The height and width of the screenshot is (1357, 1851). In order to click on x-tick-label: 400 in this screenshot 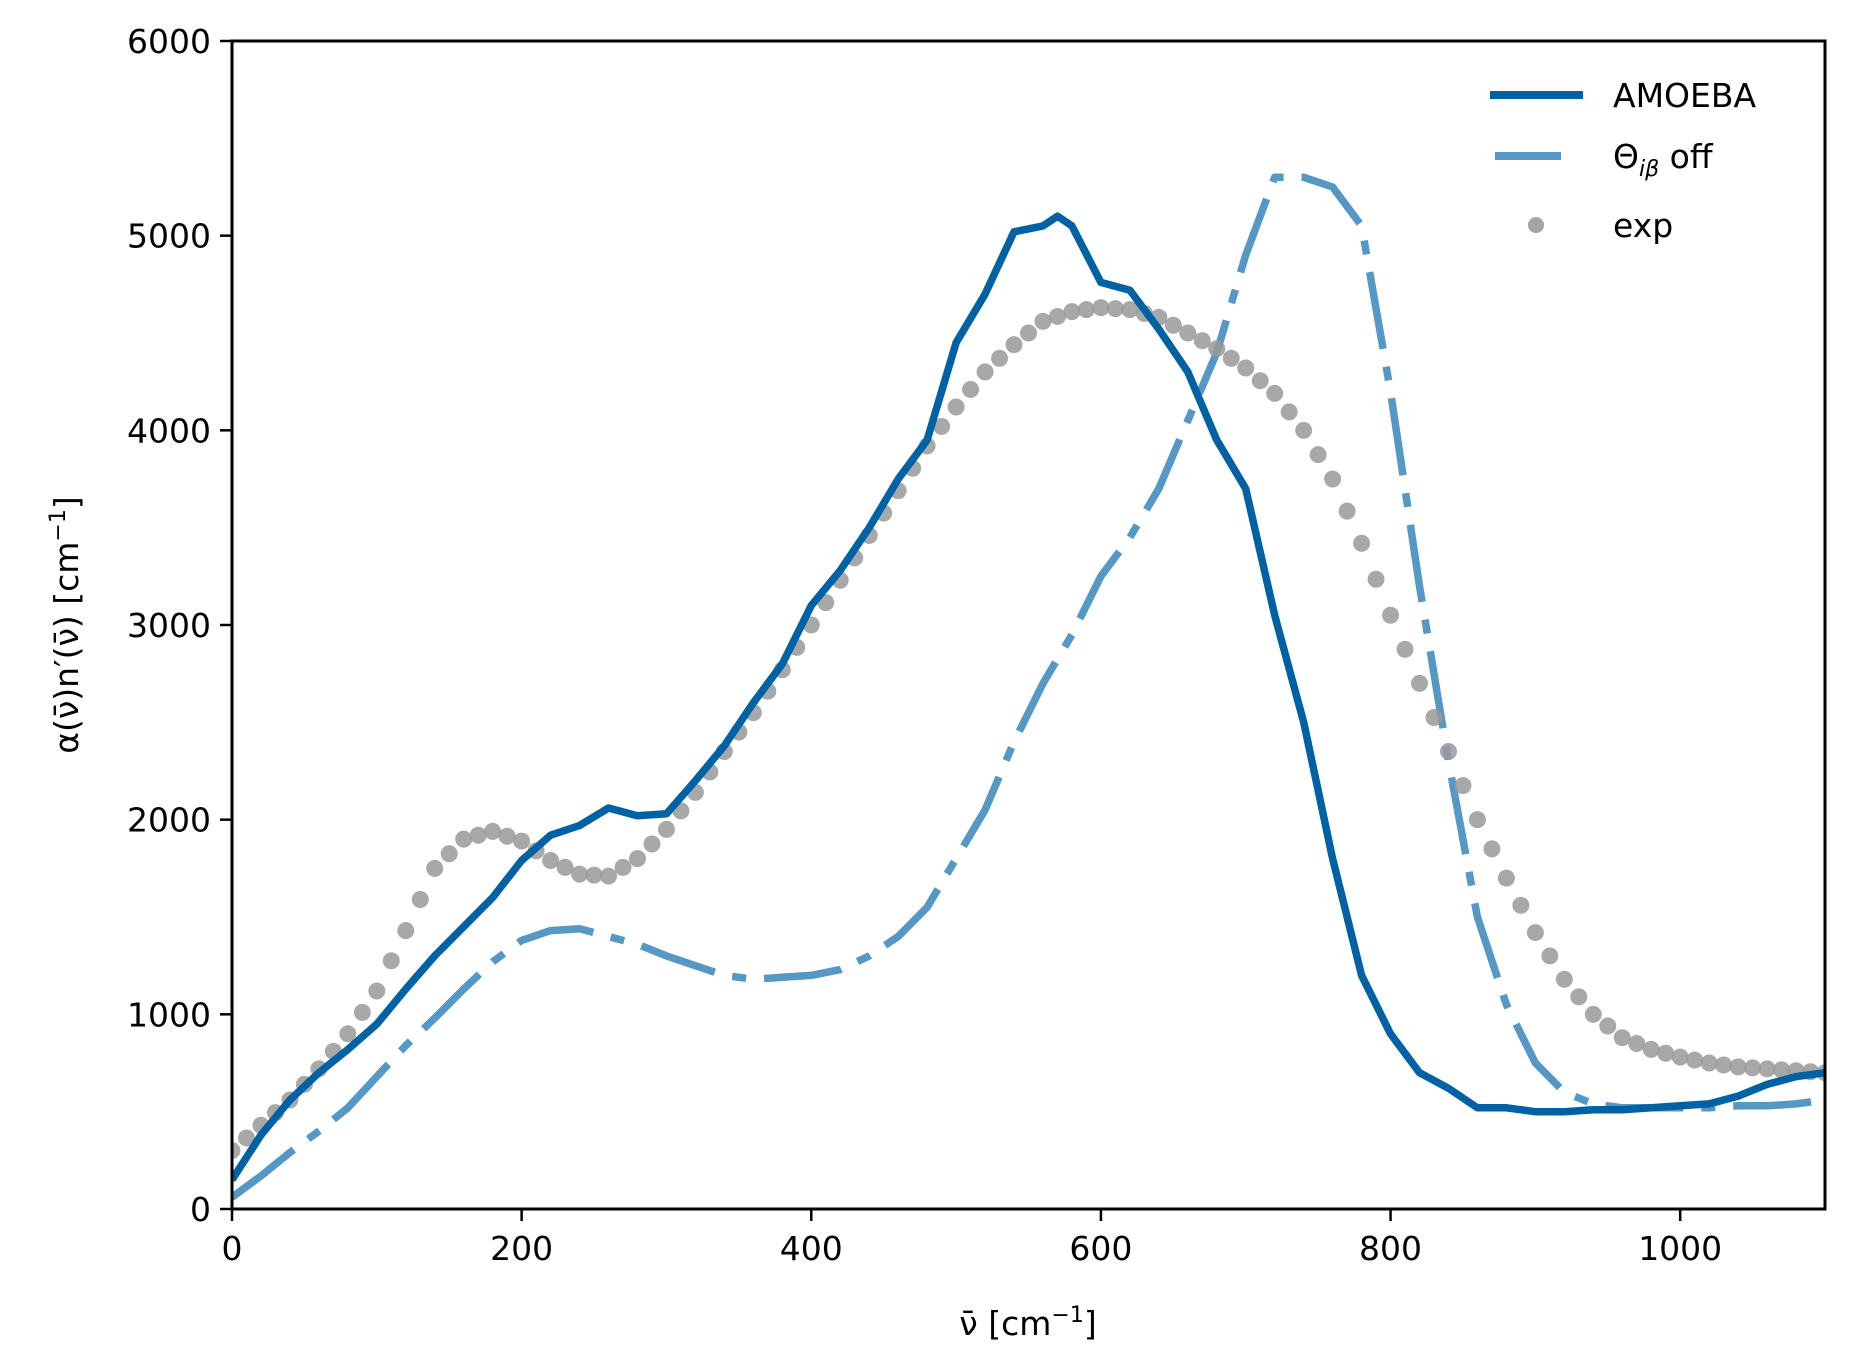, I will do `click(811, 1248)`.